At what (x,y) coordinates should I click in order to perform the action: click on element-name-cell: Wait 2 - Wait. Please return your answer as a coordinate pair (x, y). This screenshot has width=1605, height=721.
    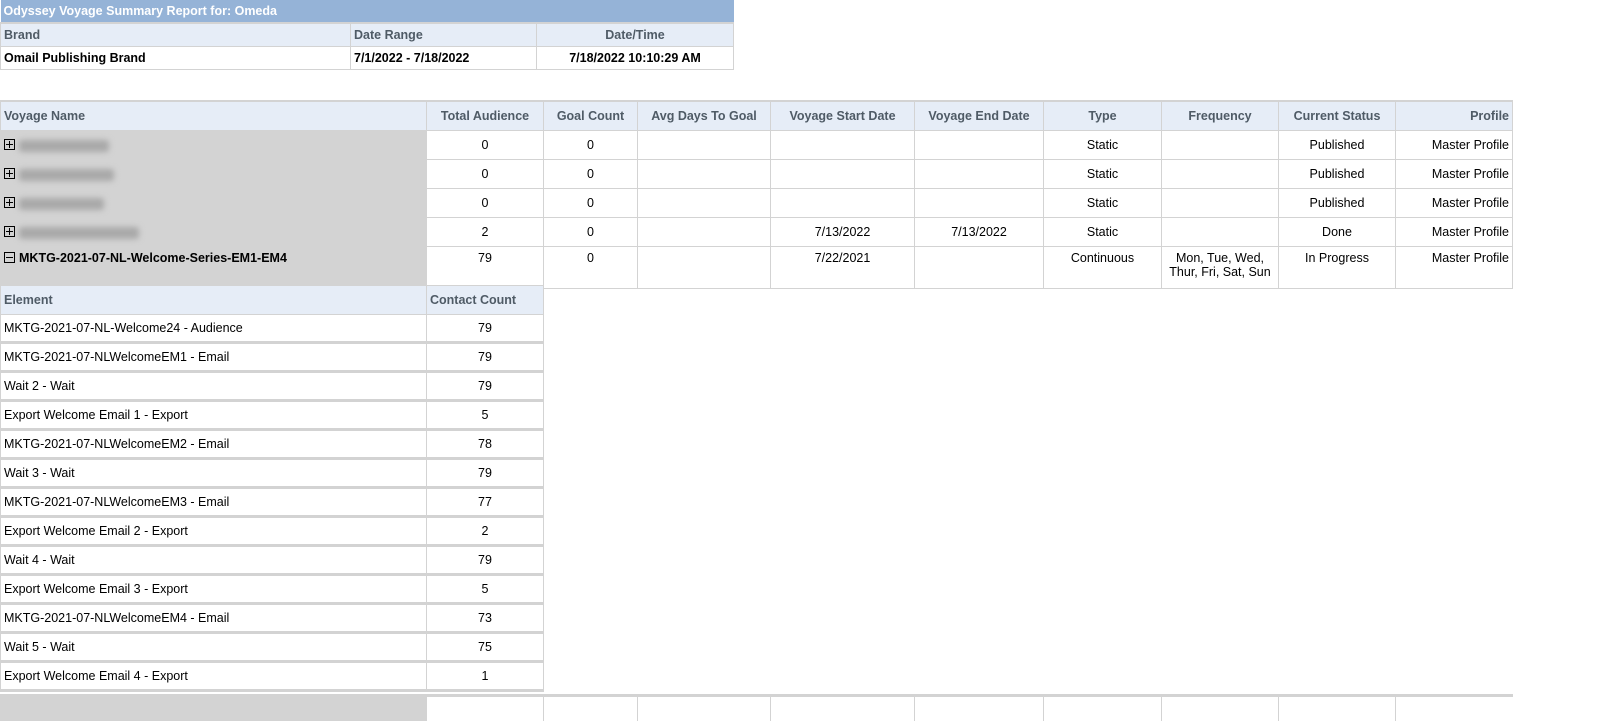
    Looking at the image, I should click on (213, 386).